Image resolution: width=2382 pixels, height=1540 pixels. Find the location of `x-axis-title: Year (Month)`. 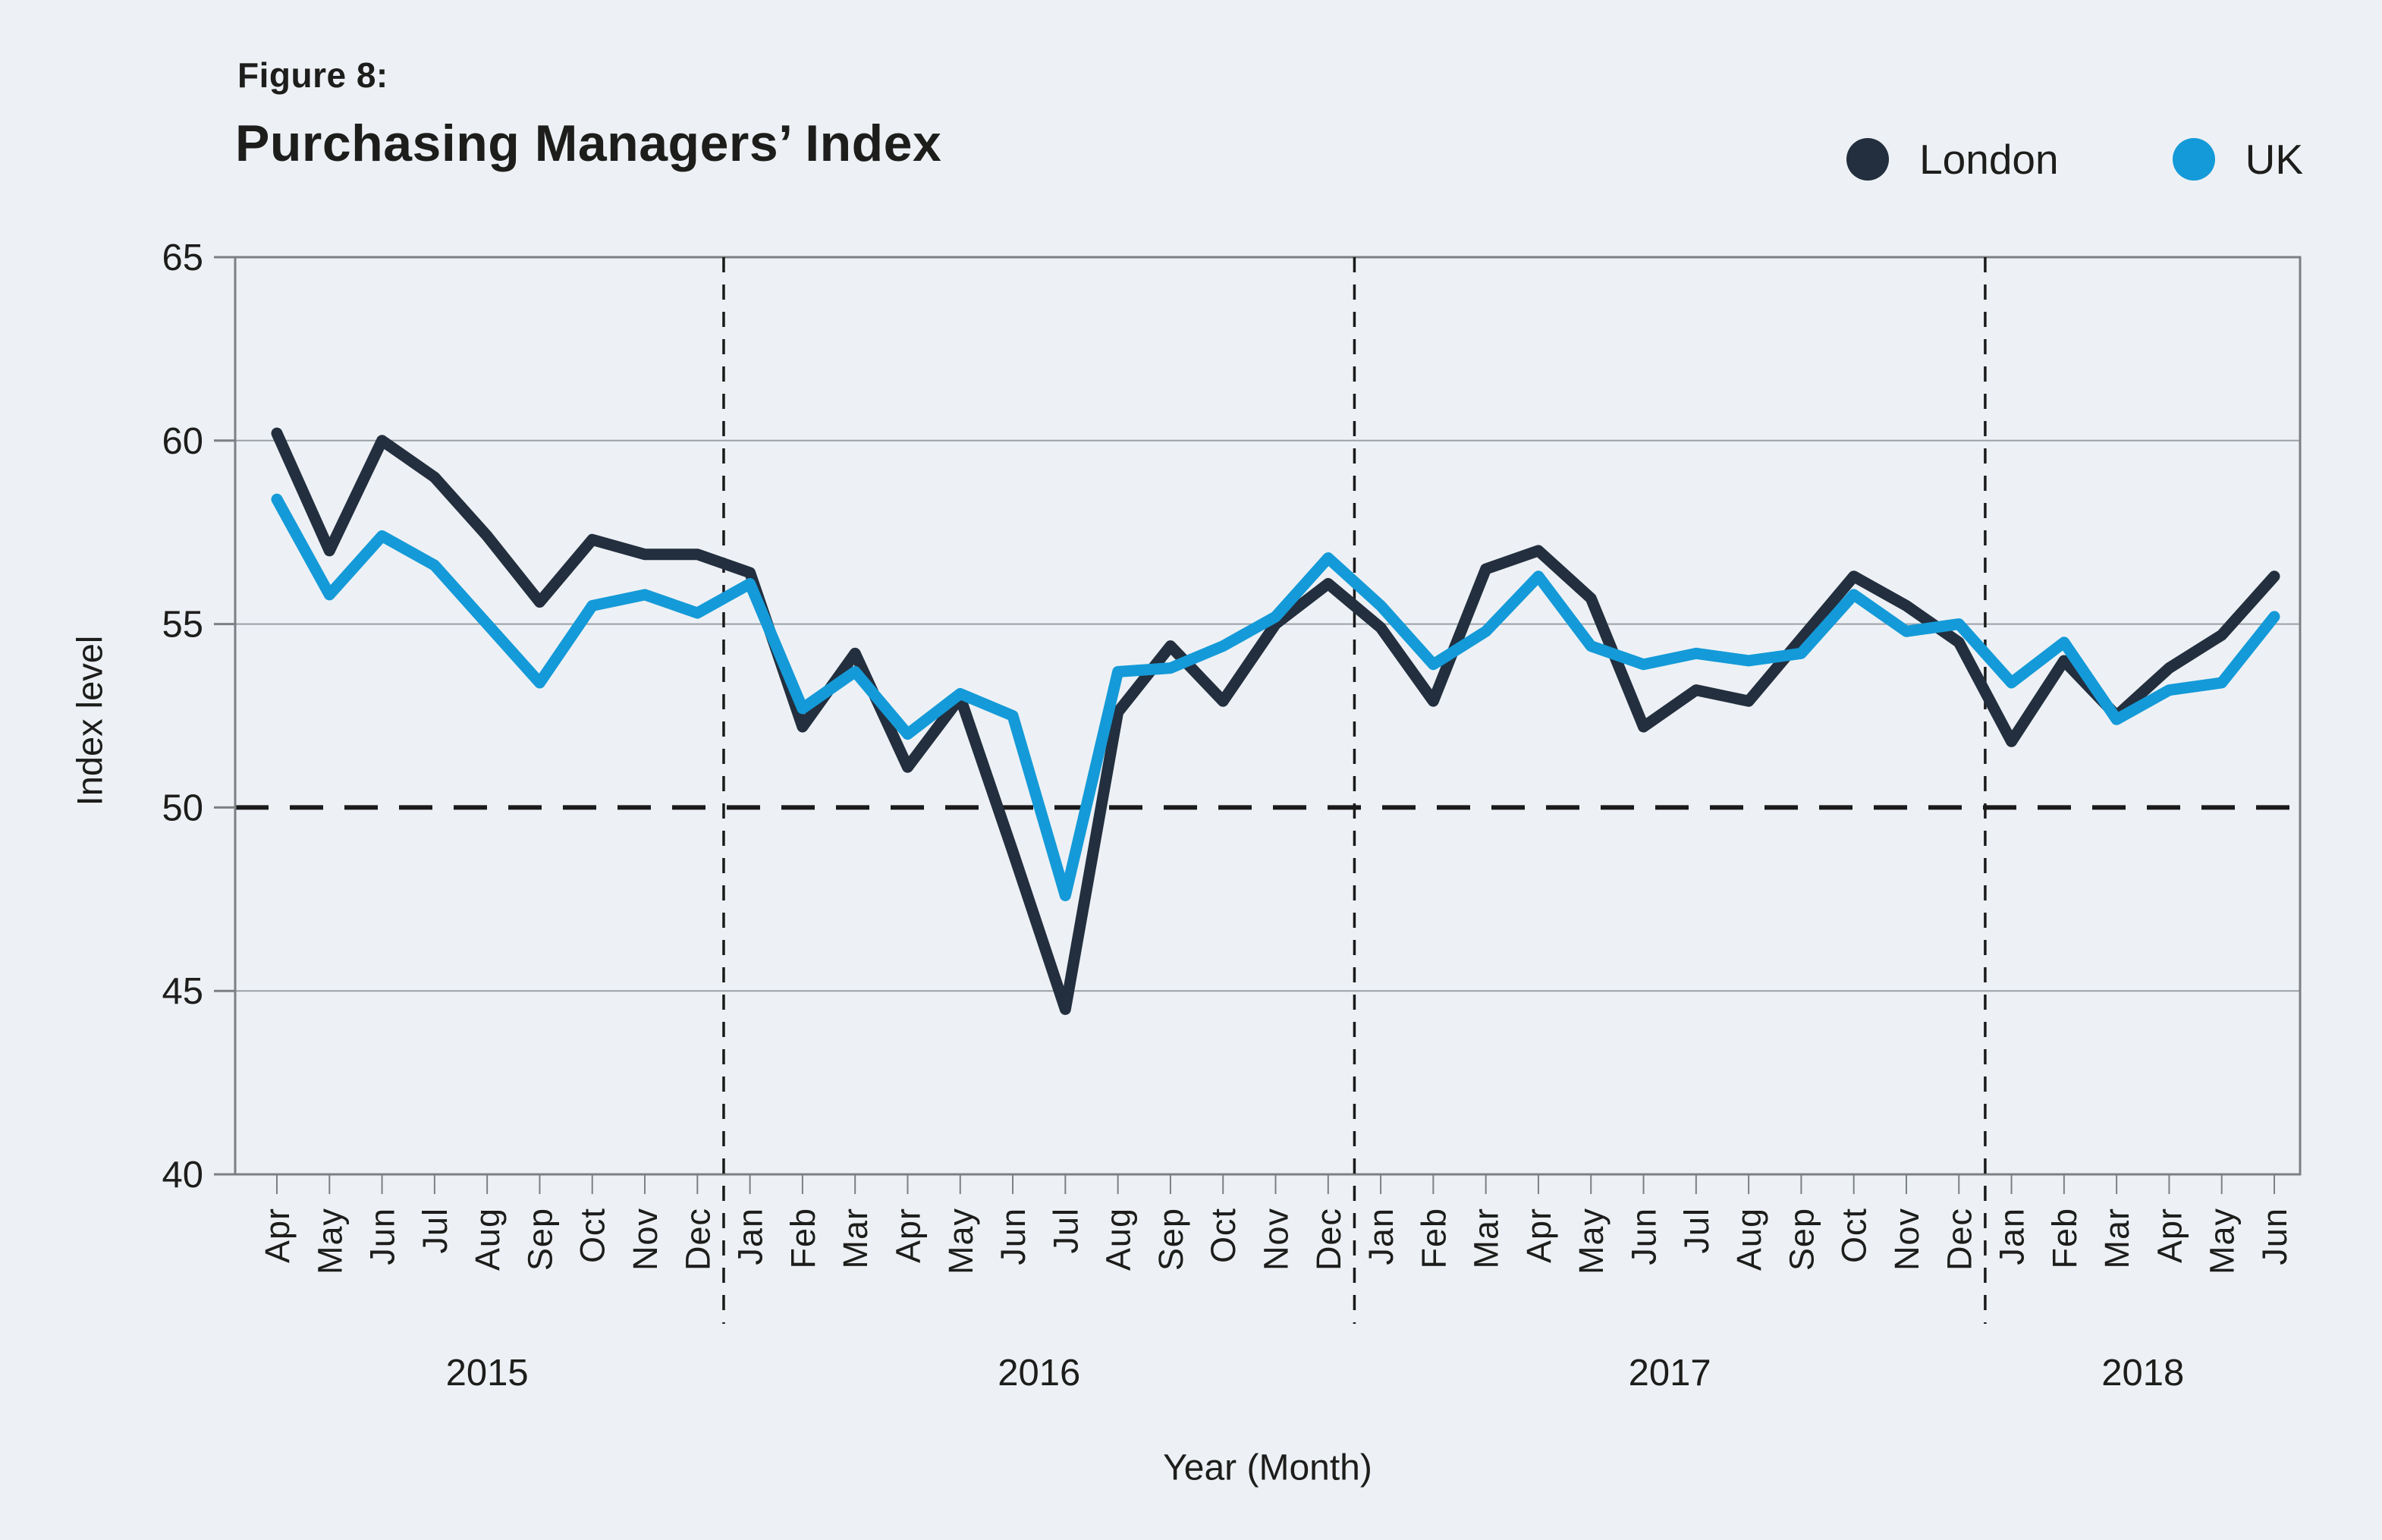

x-axis-title: Year (Month) is located at coordinates (1267, 1467).